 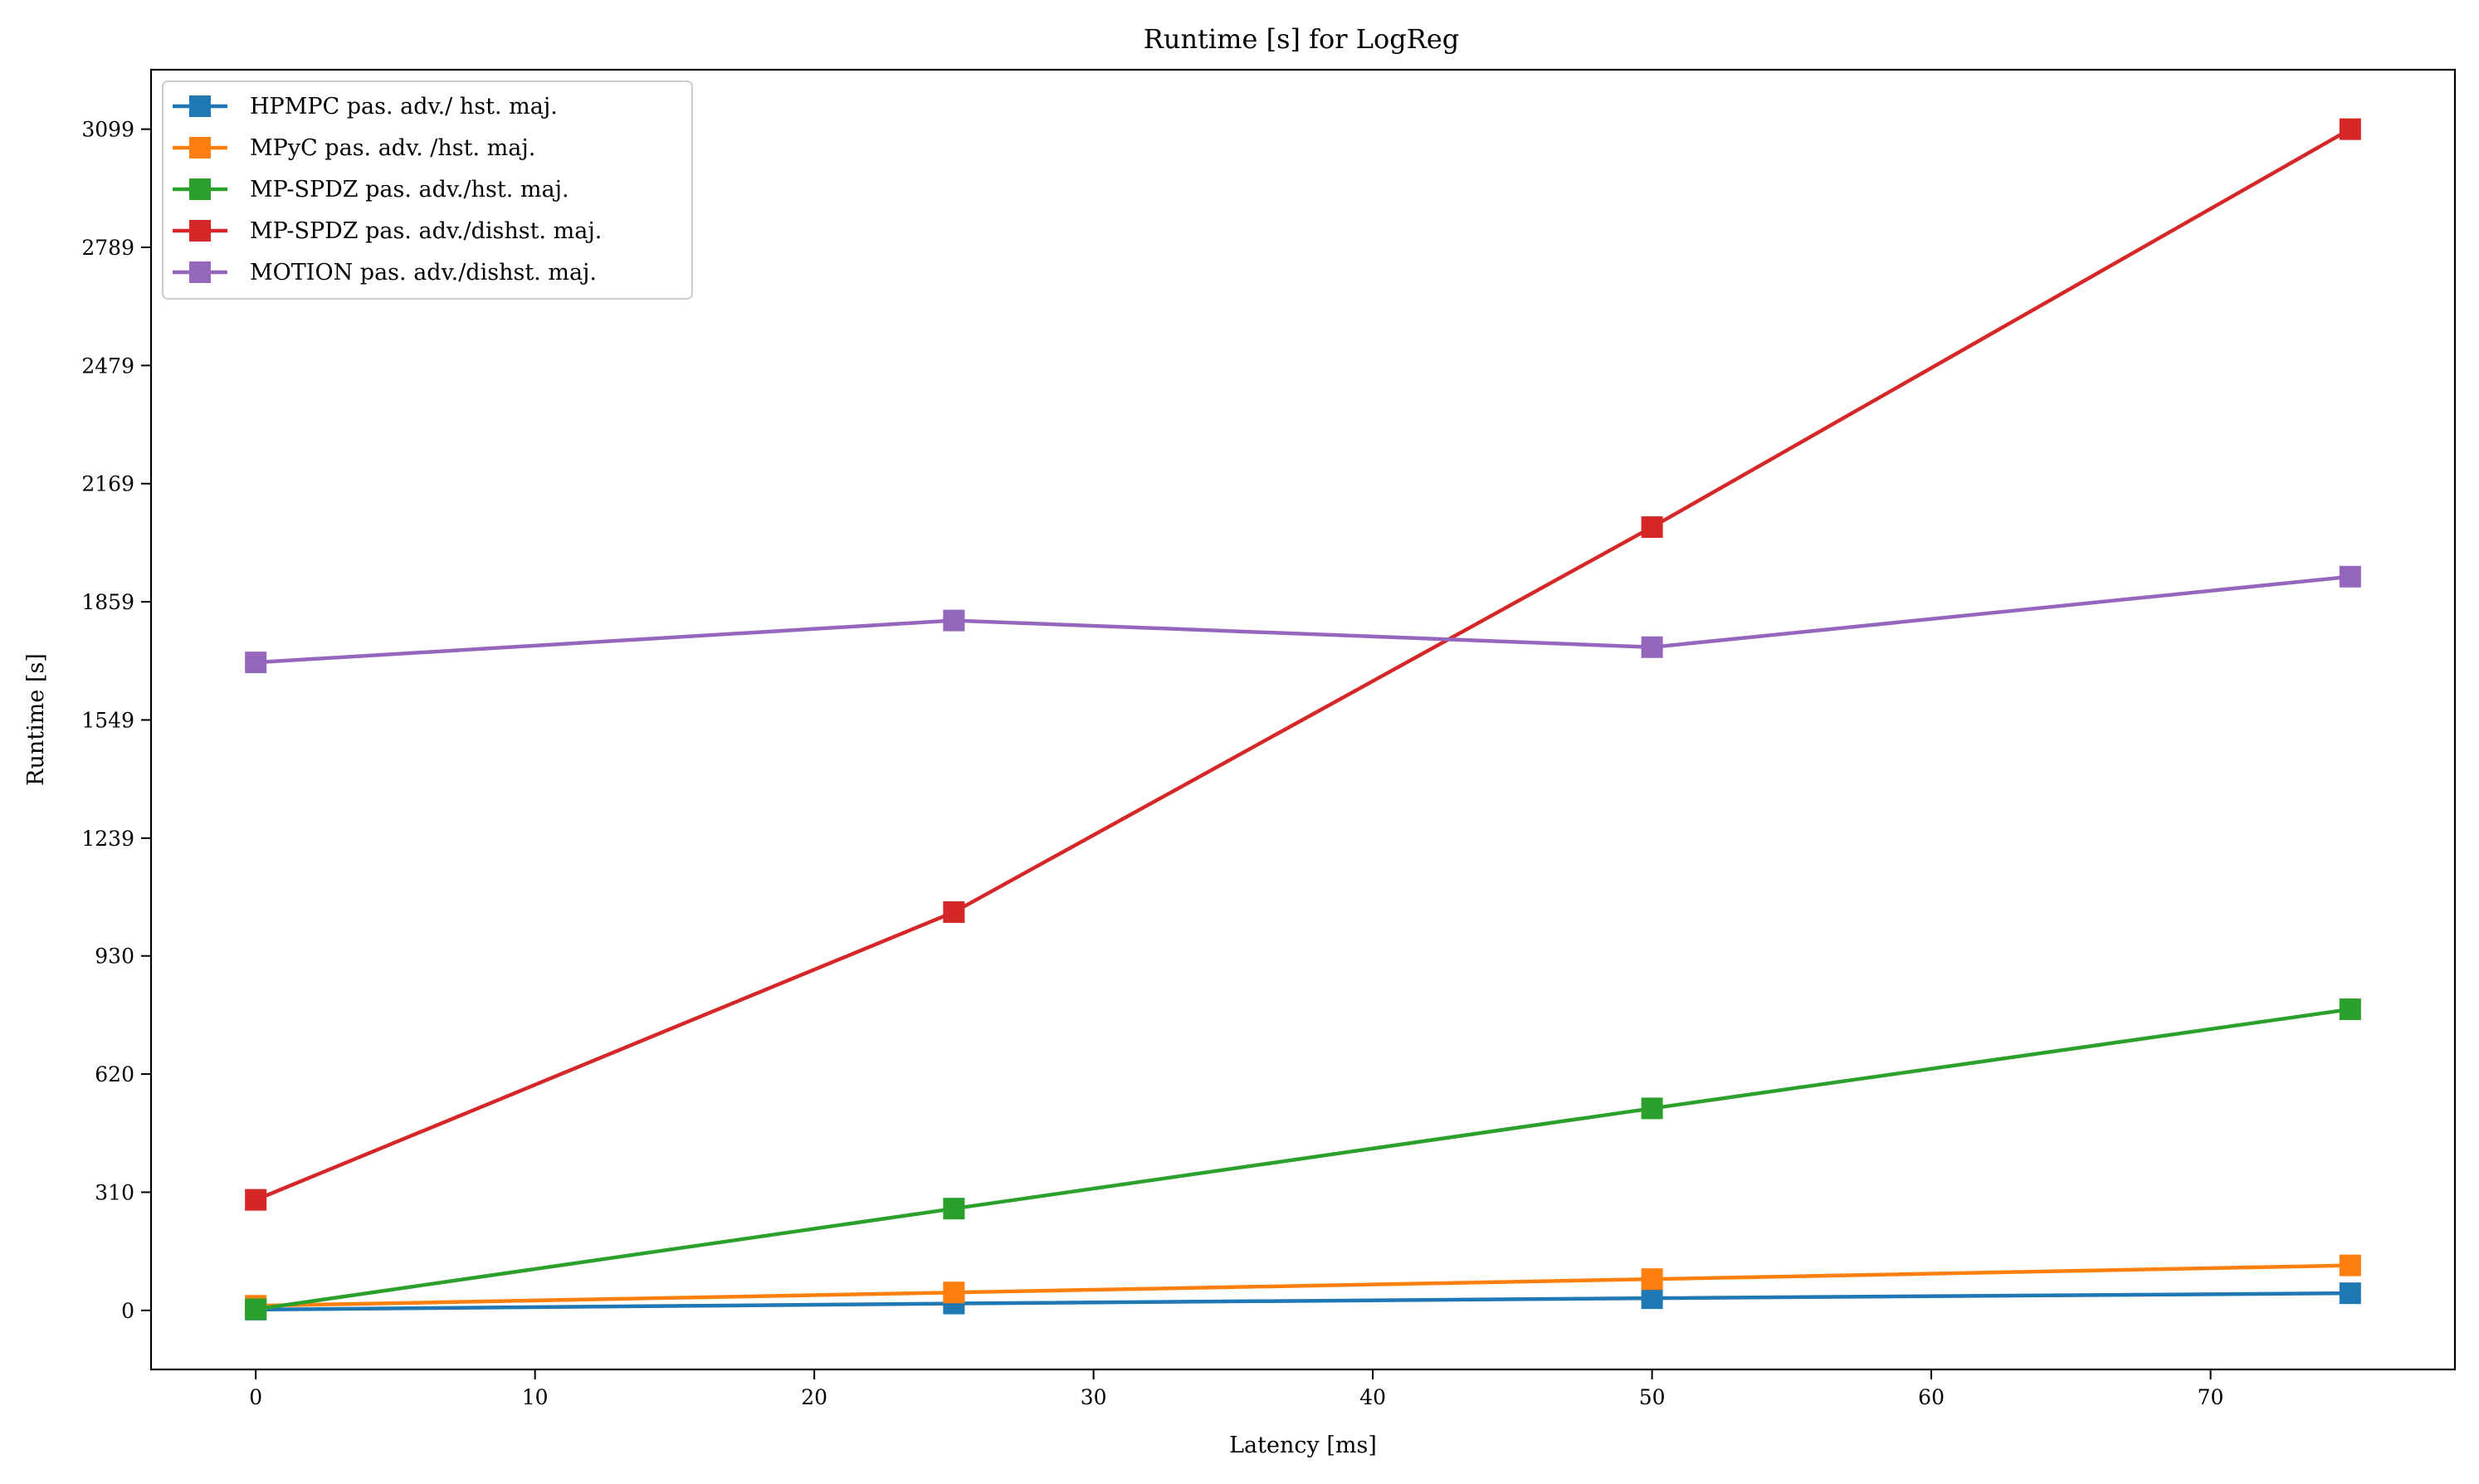 I want to click on x-tick-label: 10, so click(x=535, y=1397).